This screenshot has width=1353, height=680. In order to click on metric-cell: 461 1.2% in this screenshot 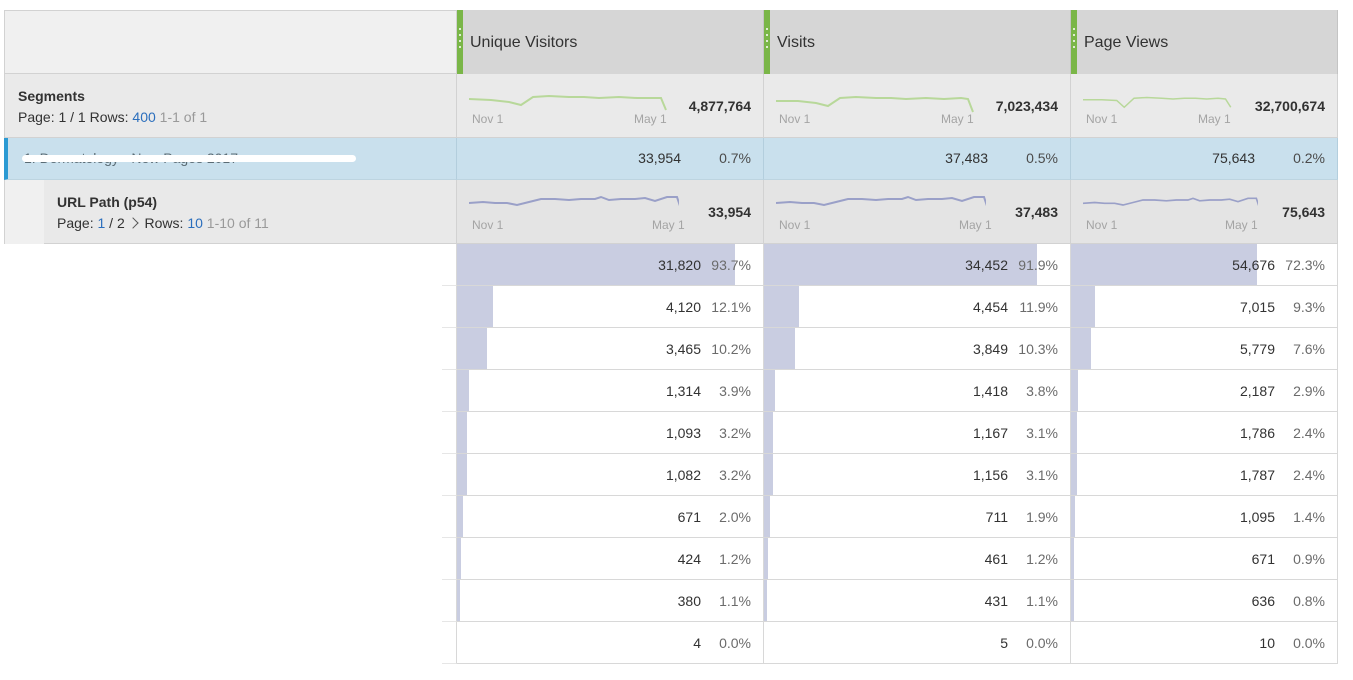, I will do `click(917, 559)`.